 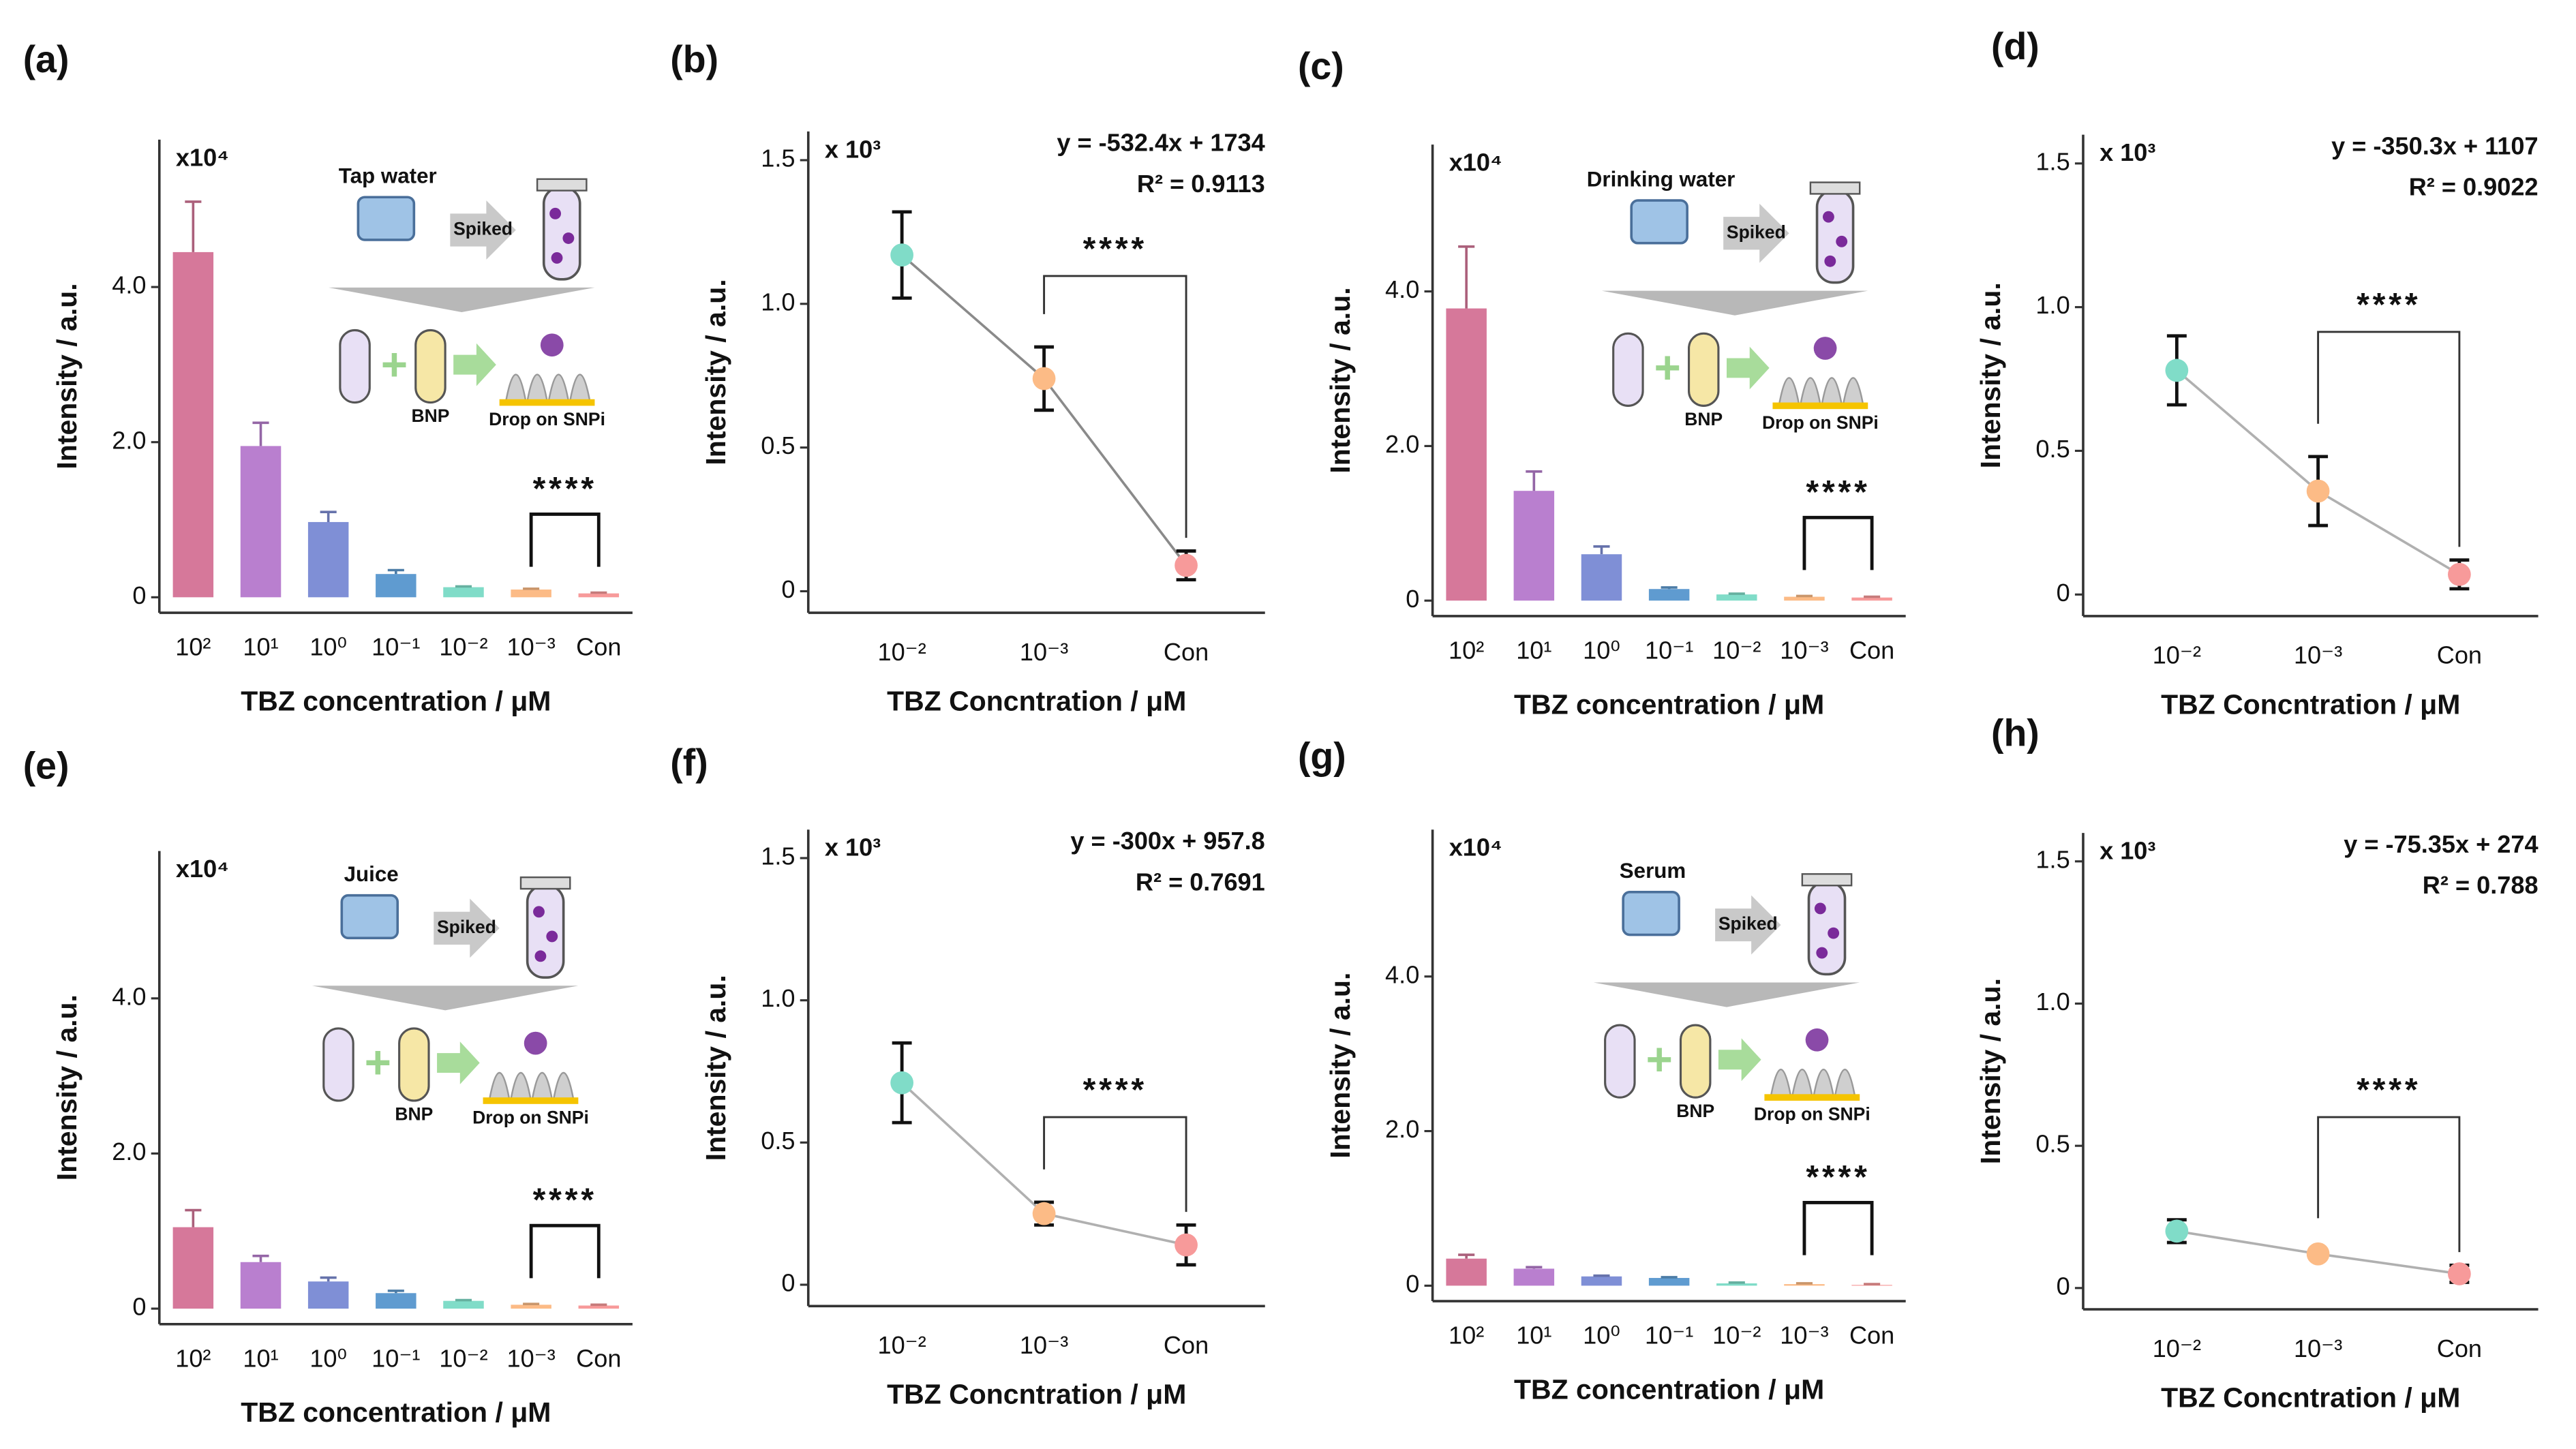 I want to click on substrate, so click(x=1820, y=406).